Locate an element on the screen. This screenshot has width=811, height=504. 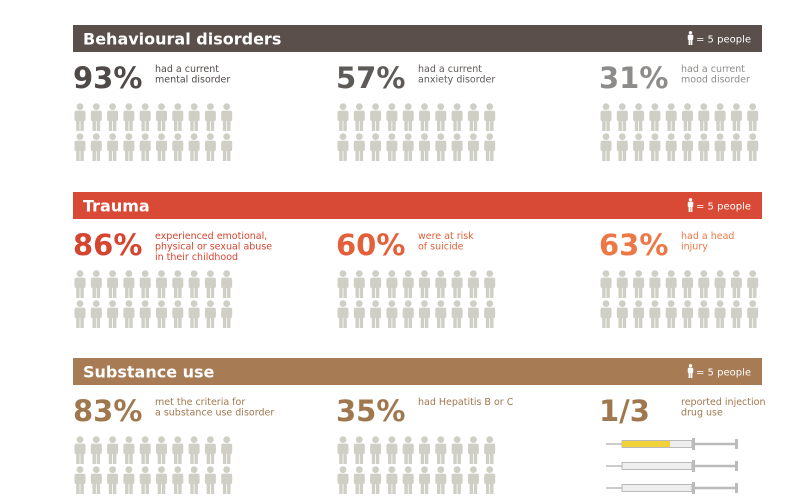
legend-text: = 5 people is located at coordinates (723, 207).